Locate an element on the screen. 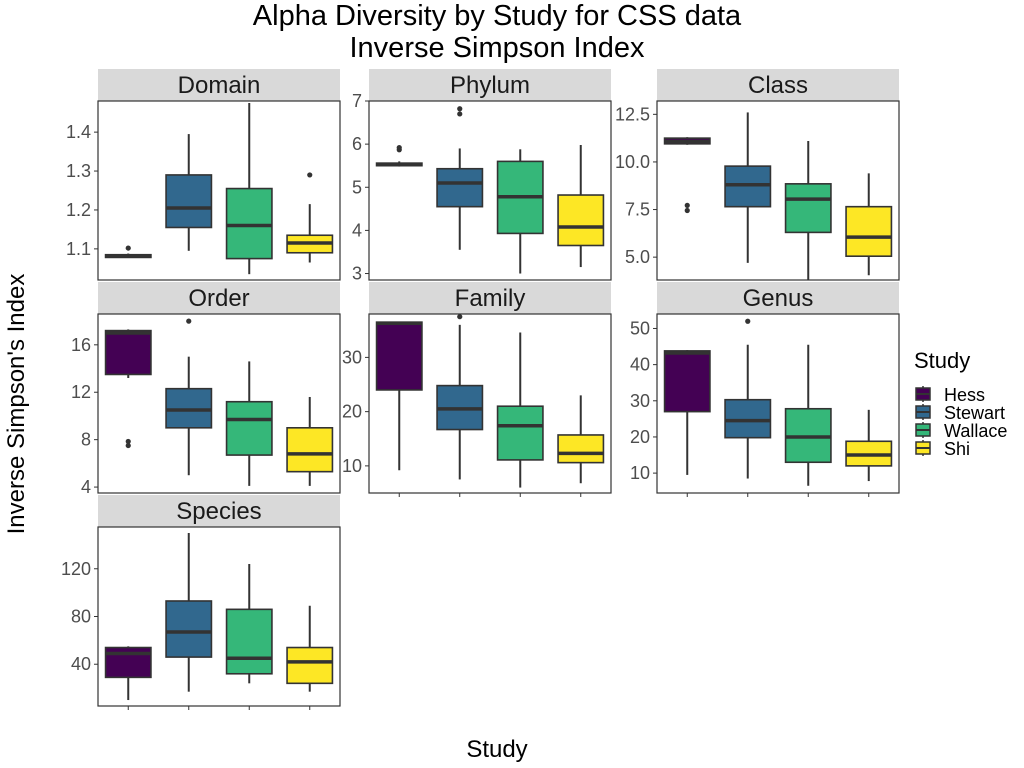 The width and height of the screenshot is (1024, 768). box-genus-shi is located at coordinates (869, 445).